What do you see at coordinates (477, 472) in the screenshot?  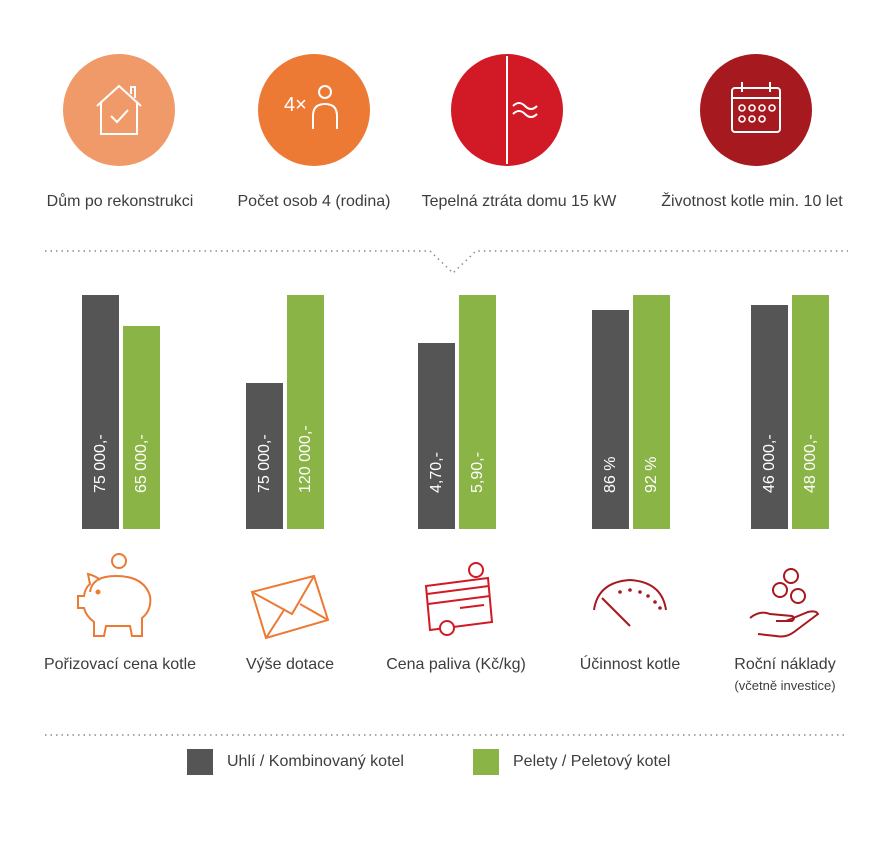 I see `bar-value-label: 5,90,-` at bounding box center [477, 472].